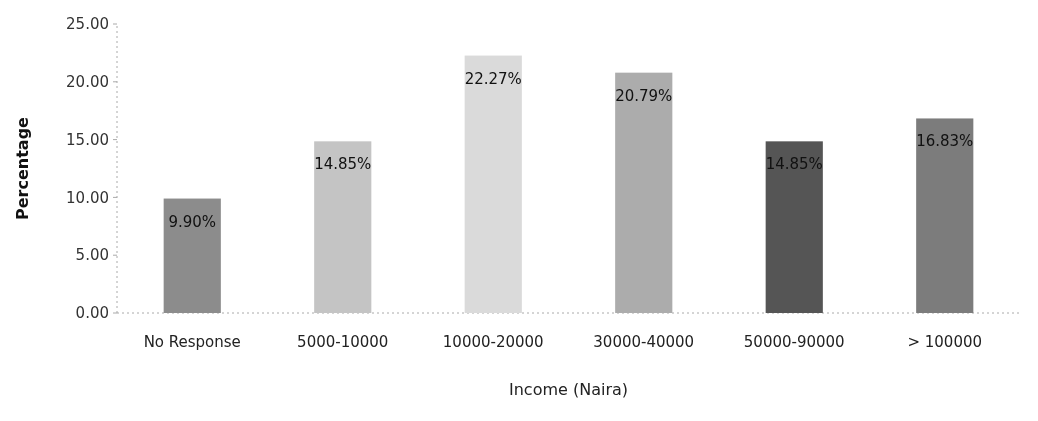 The image size is (1038, 421). What do you see at coordinates (92, 255) in the screenshot?
I see `y-tick-label: 5.00` at bounding box center [92, 255].